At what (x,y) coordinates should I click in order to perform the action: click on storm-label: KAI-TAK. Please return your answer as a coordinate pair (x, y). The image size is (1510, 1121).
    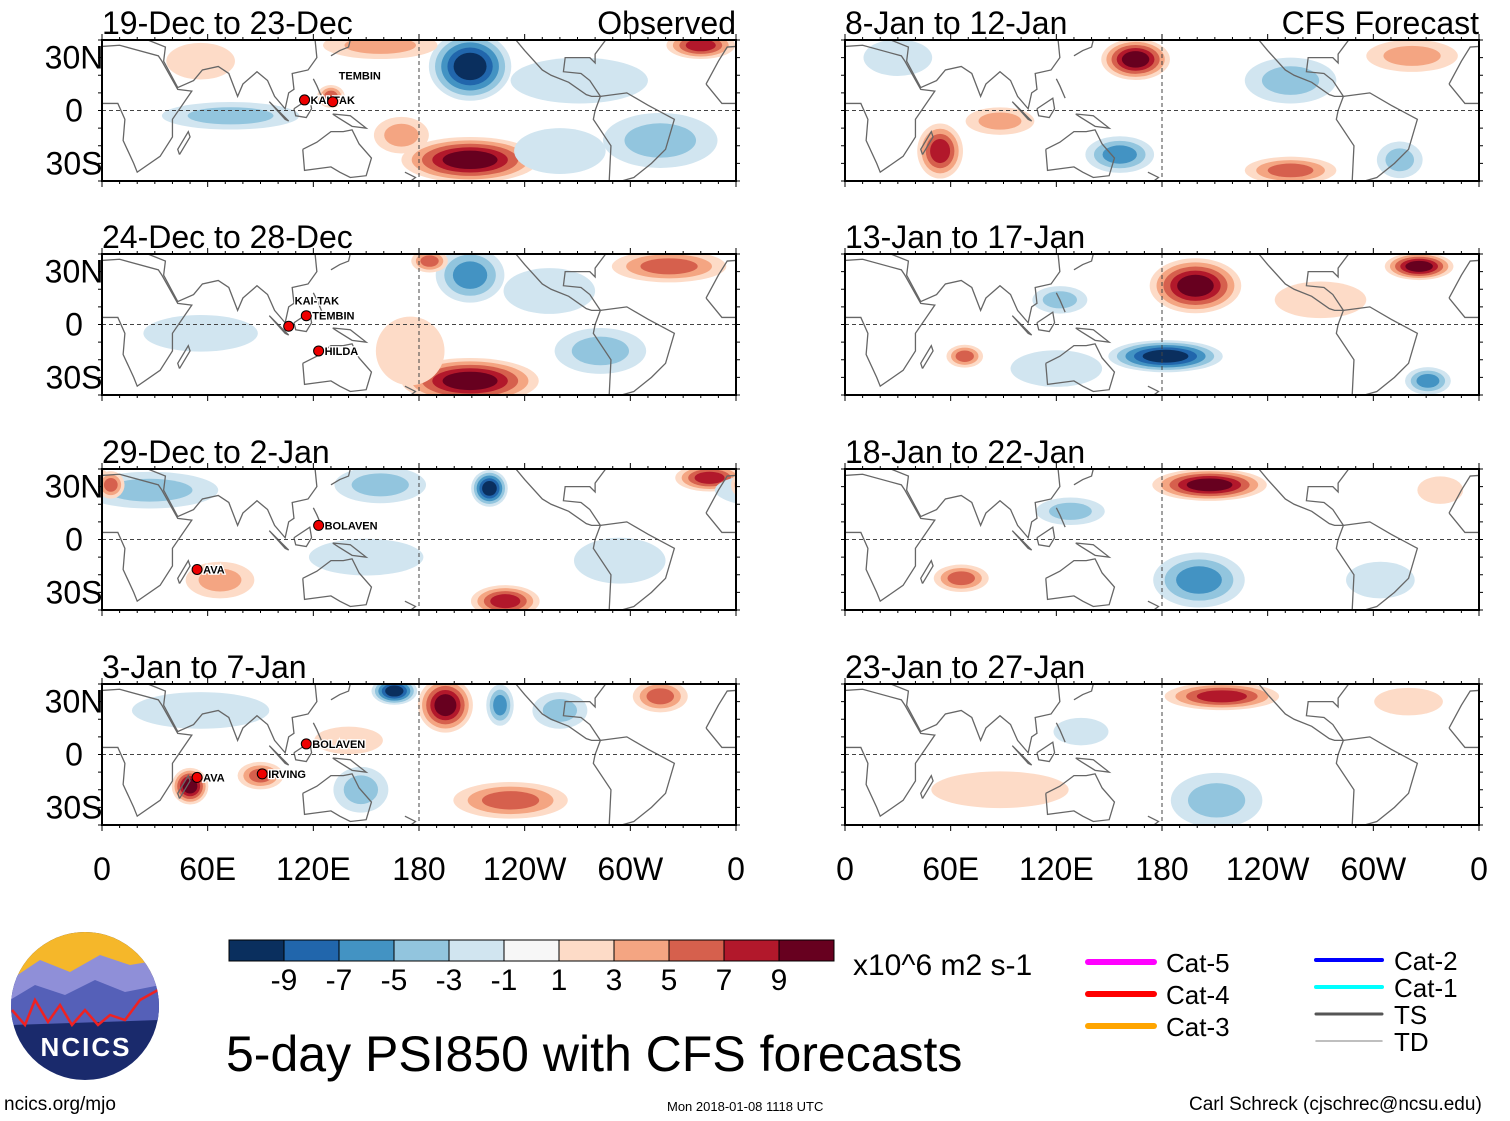
    Looking at the image, I should click on (317, 301).